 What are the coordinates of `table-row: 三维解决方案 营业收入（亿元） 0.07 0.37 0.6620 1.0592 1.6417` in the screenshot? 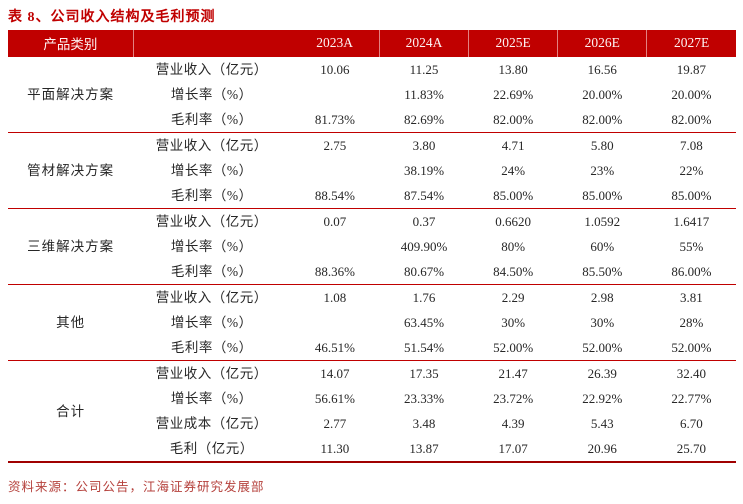 It's located at (372, 246).